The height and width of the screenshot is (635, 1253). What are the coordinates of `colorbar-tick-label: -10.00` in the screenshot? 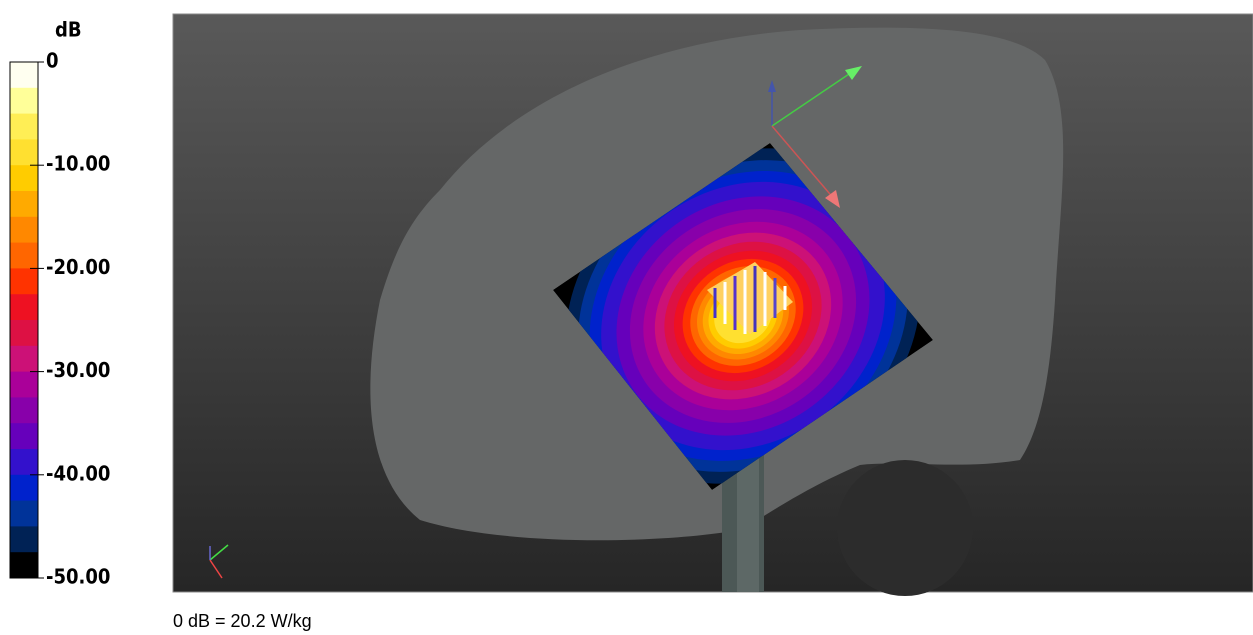 It's located at (78, 164).